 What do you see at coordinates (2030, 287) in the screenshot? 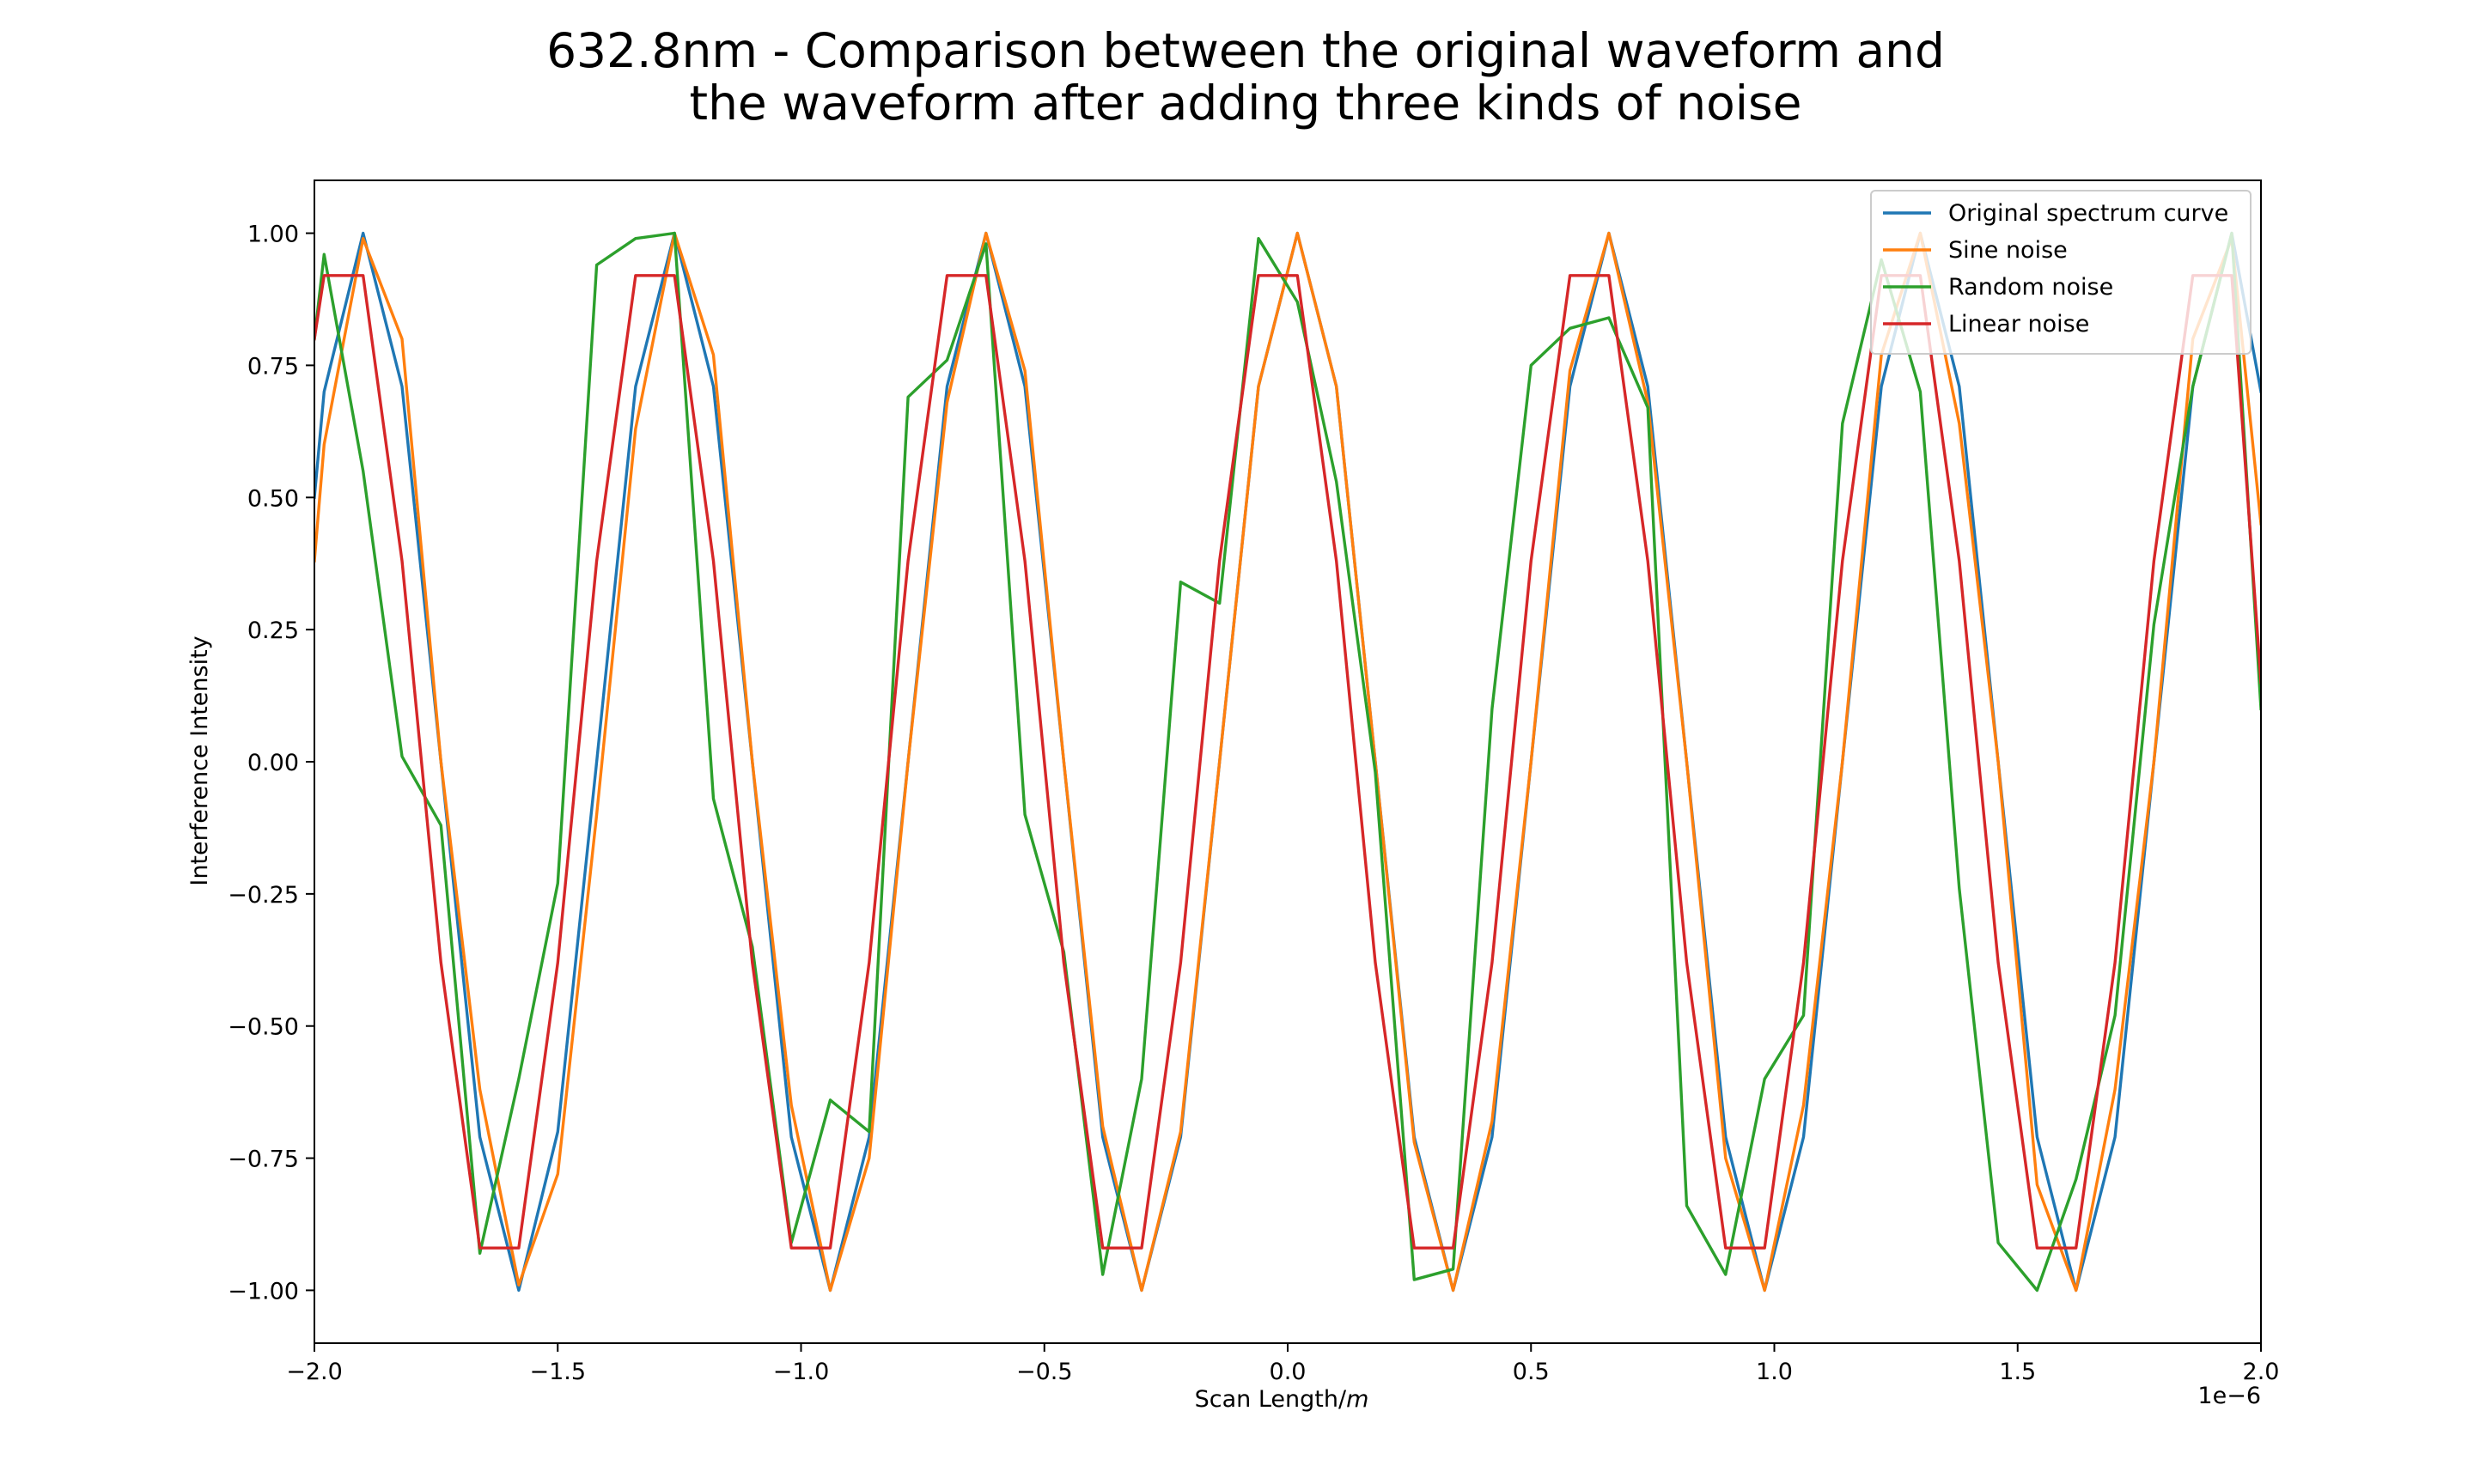
I see `legend-label-3: Random noise` at bounding box center [2030, 287].